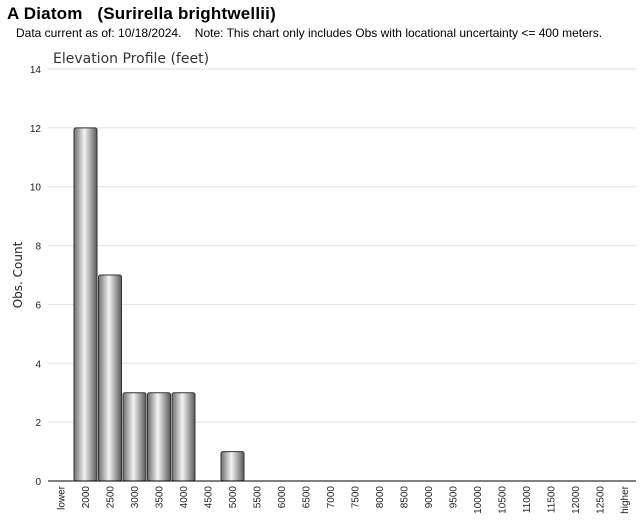  I want to click on x-tick-label: 11000, so click(527, 500).